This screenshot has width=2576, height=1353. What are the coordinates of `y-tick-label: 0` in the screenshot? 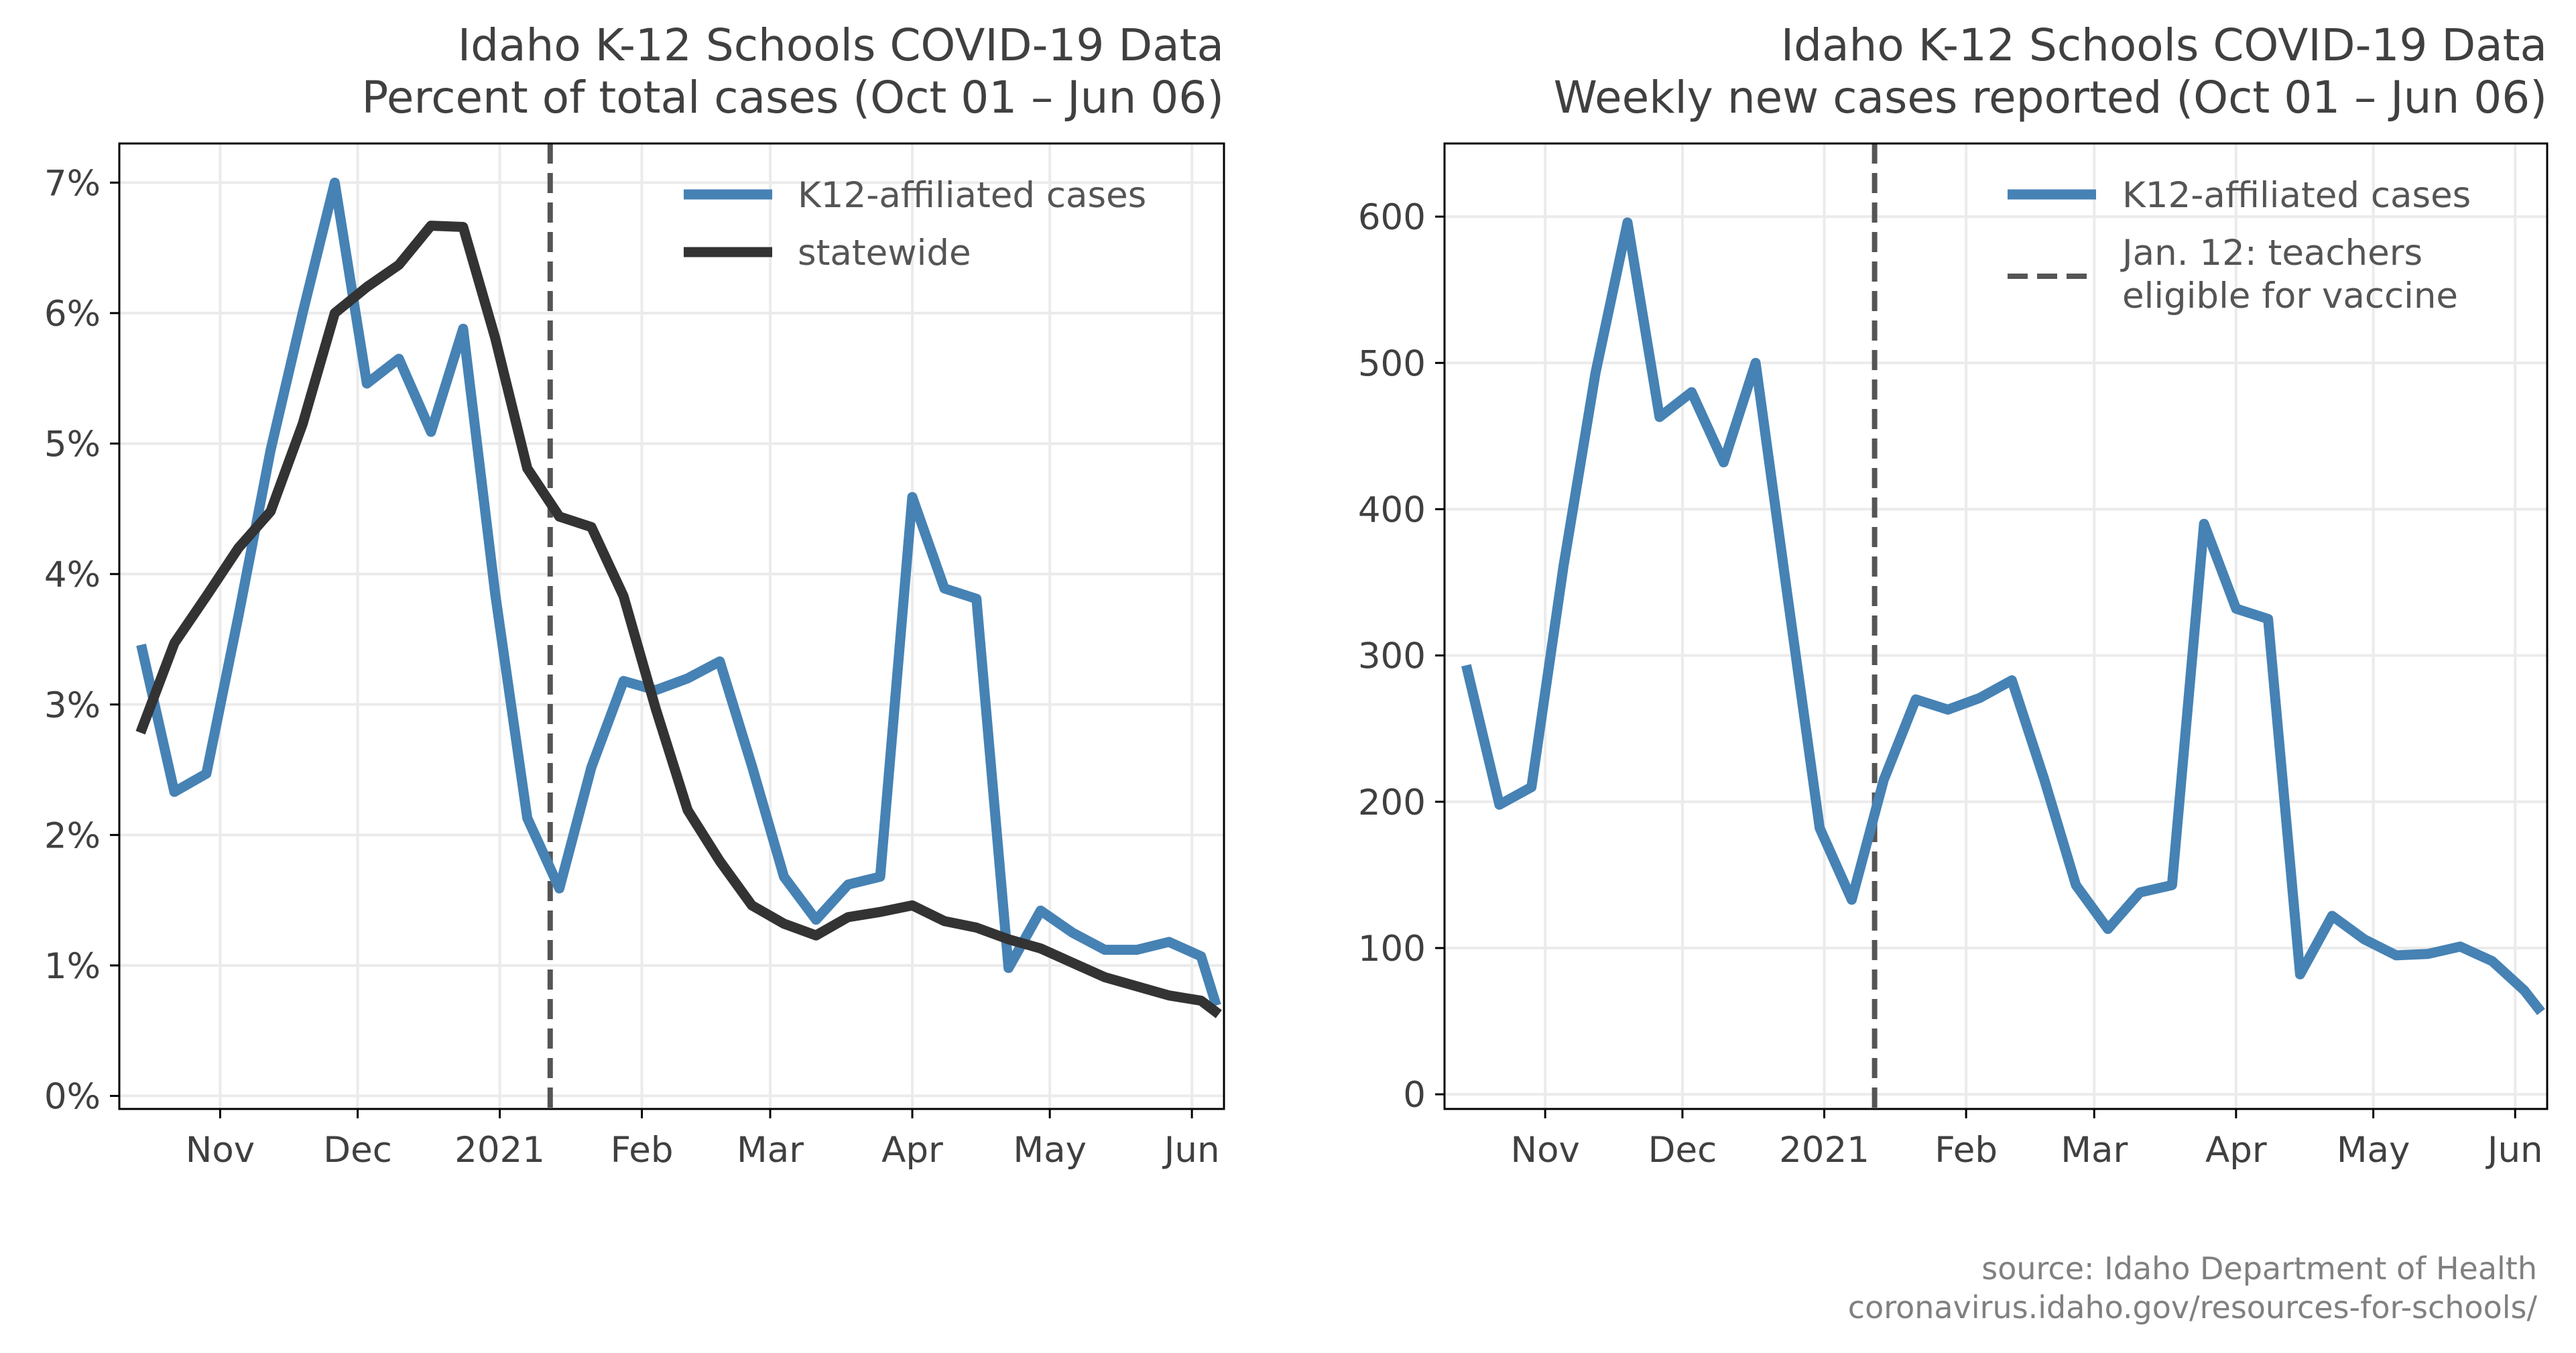 It's located at (1414, 1095).